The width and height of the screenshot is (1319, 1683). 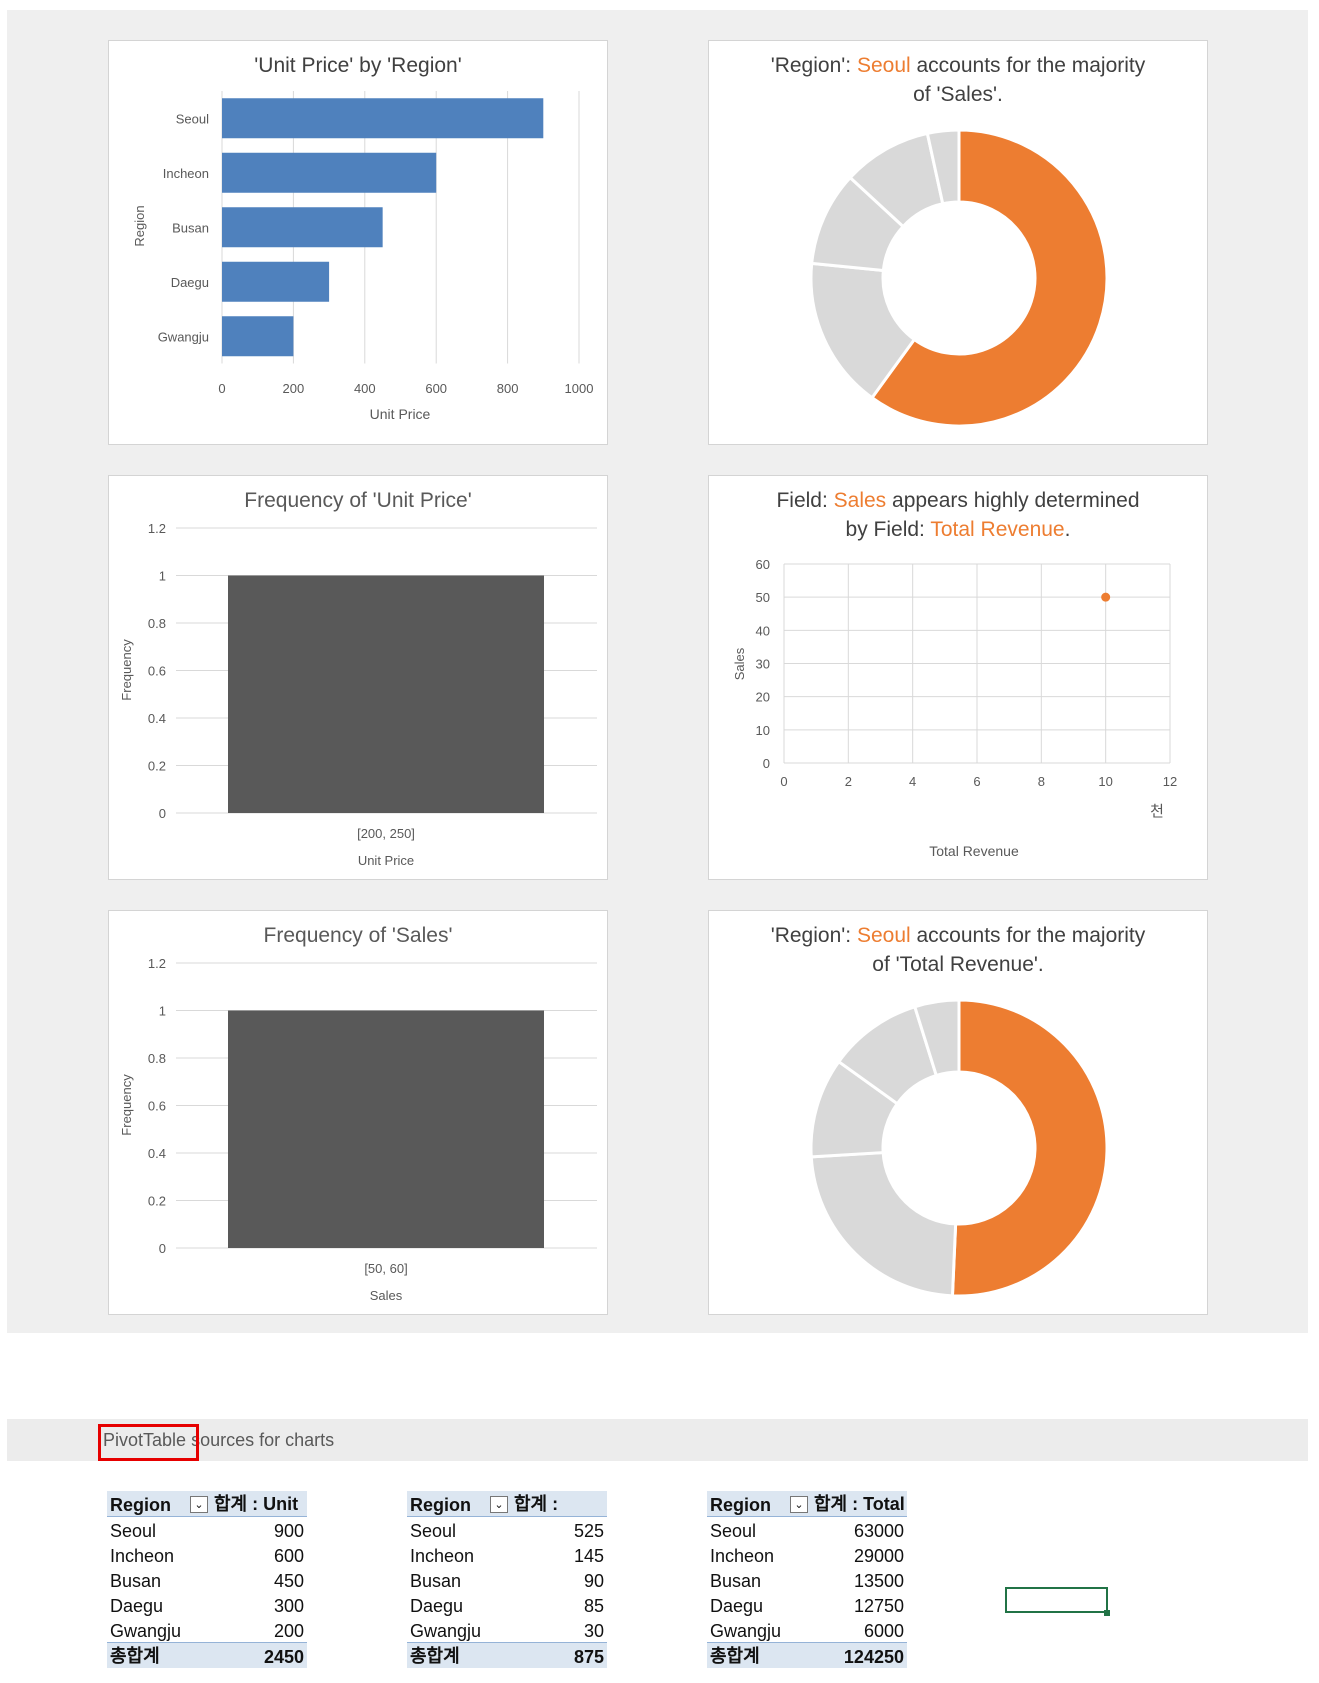 What do you see at coordinates (288, 1556) in the screenshot?
I see `row-value: 600` at bounding box center [288, 1556].